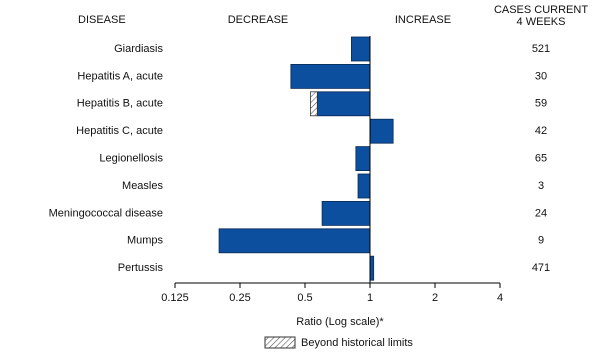 The height and width of the screenshot is (356, 610). I want to click on x-tick-label: 1, so click(370, 298).